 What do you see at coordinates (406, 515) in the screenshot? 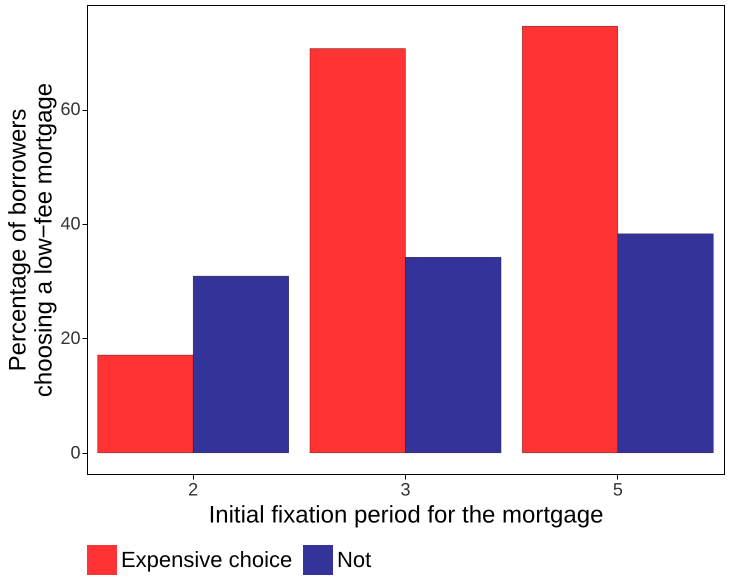
I see `x-axis-title: Initial fixation period for the mortgage` at bounding box center [406, 515].